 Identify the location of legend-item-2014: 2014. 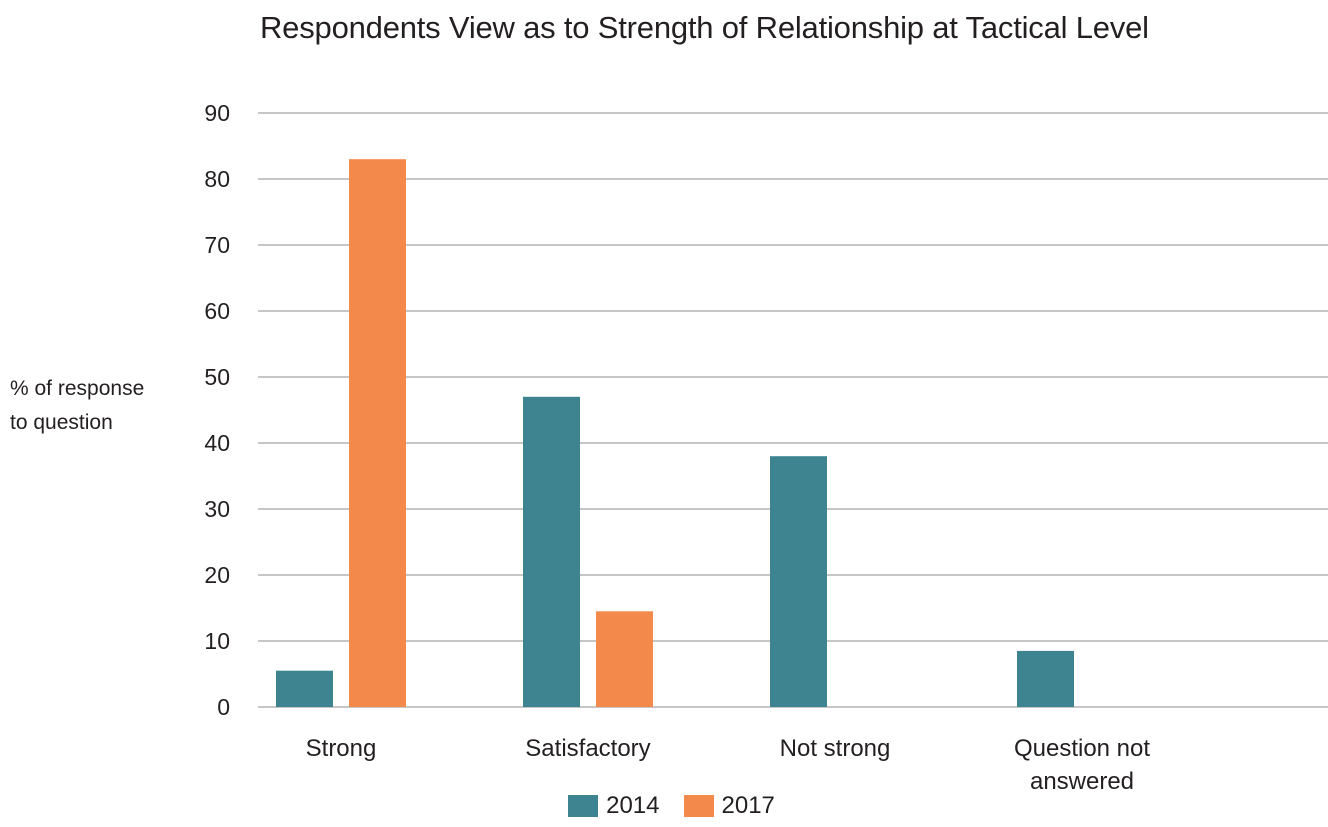
(614, 806).